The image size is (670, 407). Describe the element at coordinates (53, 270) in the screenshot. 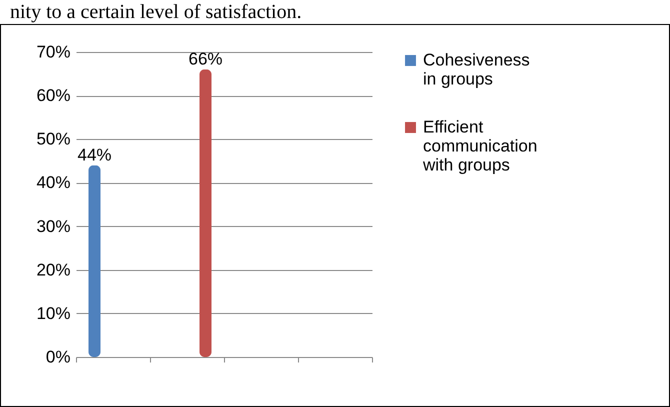

I see `y-tick-label: 20%` at that location.